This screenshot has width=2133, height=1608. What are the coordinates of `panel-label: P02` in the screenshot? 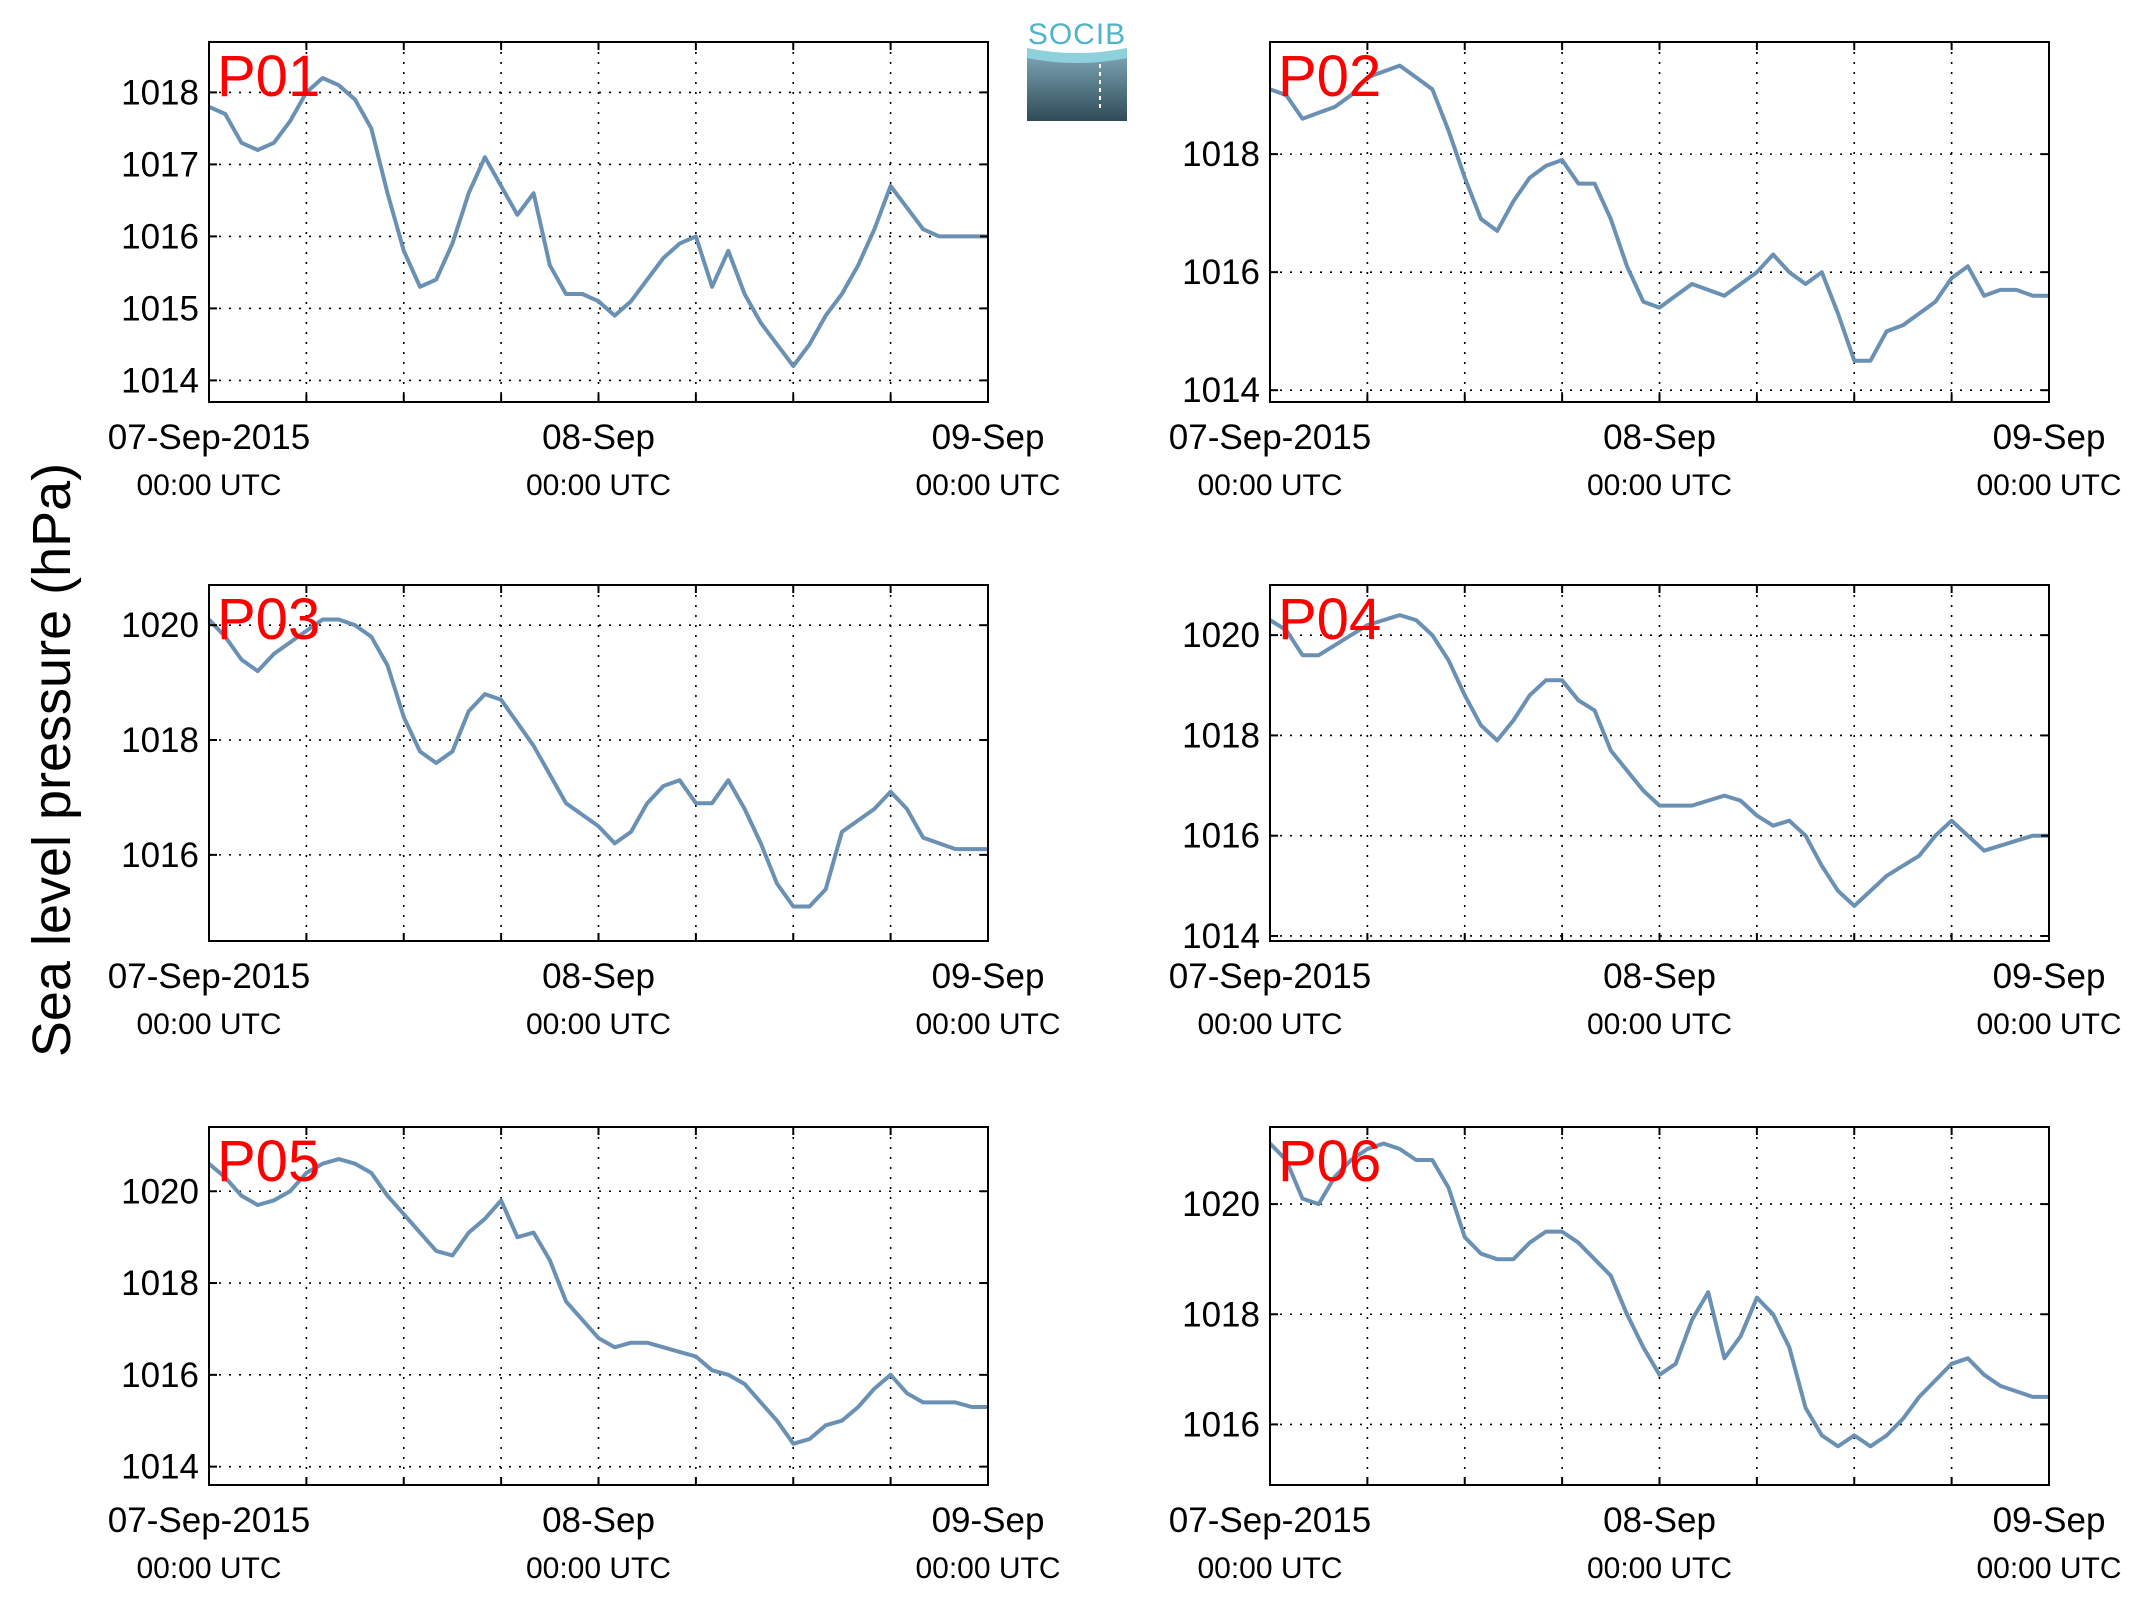 It's located at (1329, 76).